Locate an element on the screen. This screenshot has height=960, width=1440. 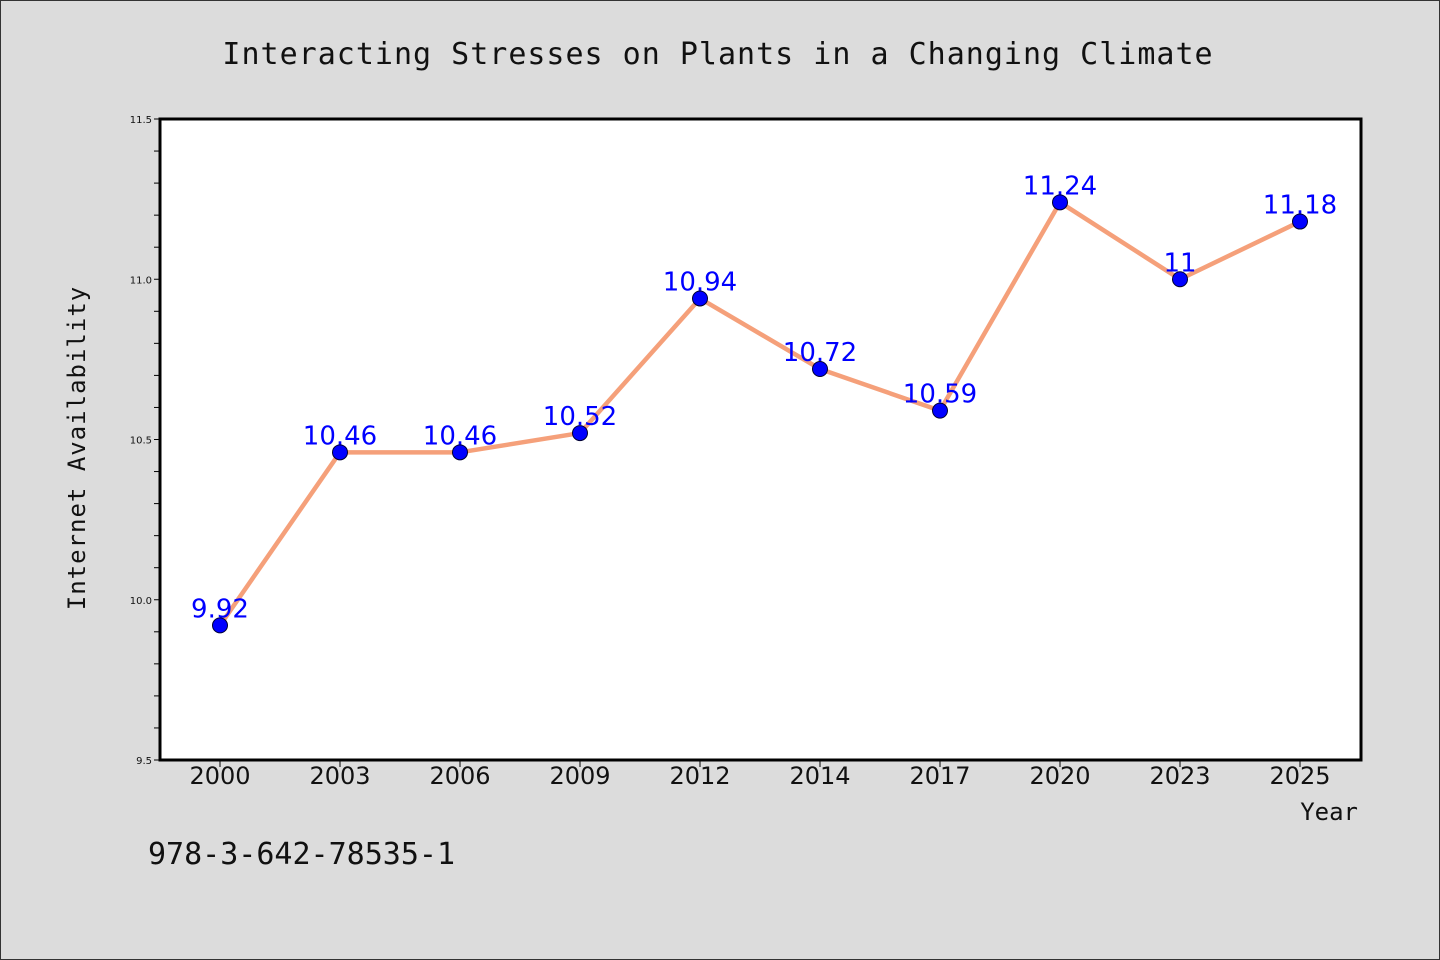
x-tick-label: 2023 is located at coordinates (1179, 776).